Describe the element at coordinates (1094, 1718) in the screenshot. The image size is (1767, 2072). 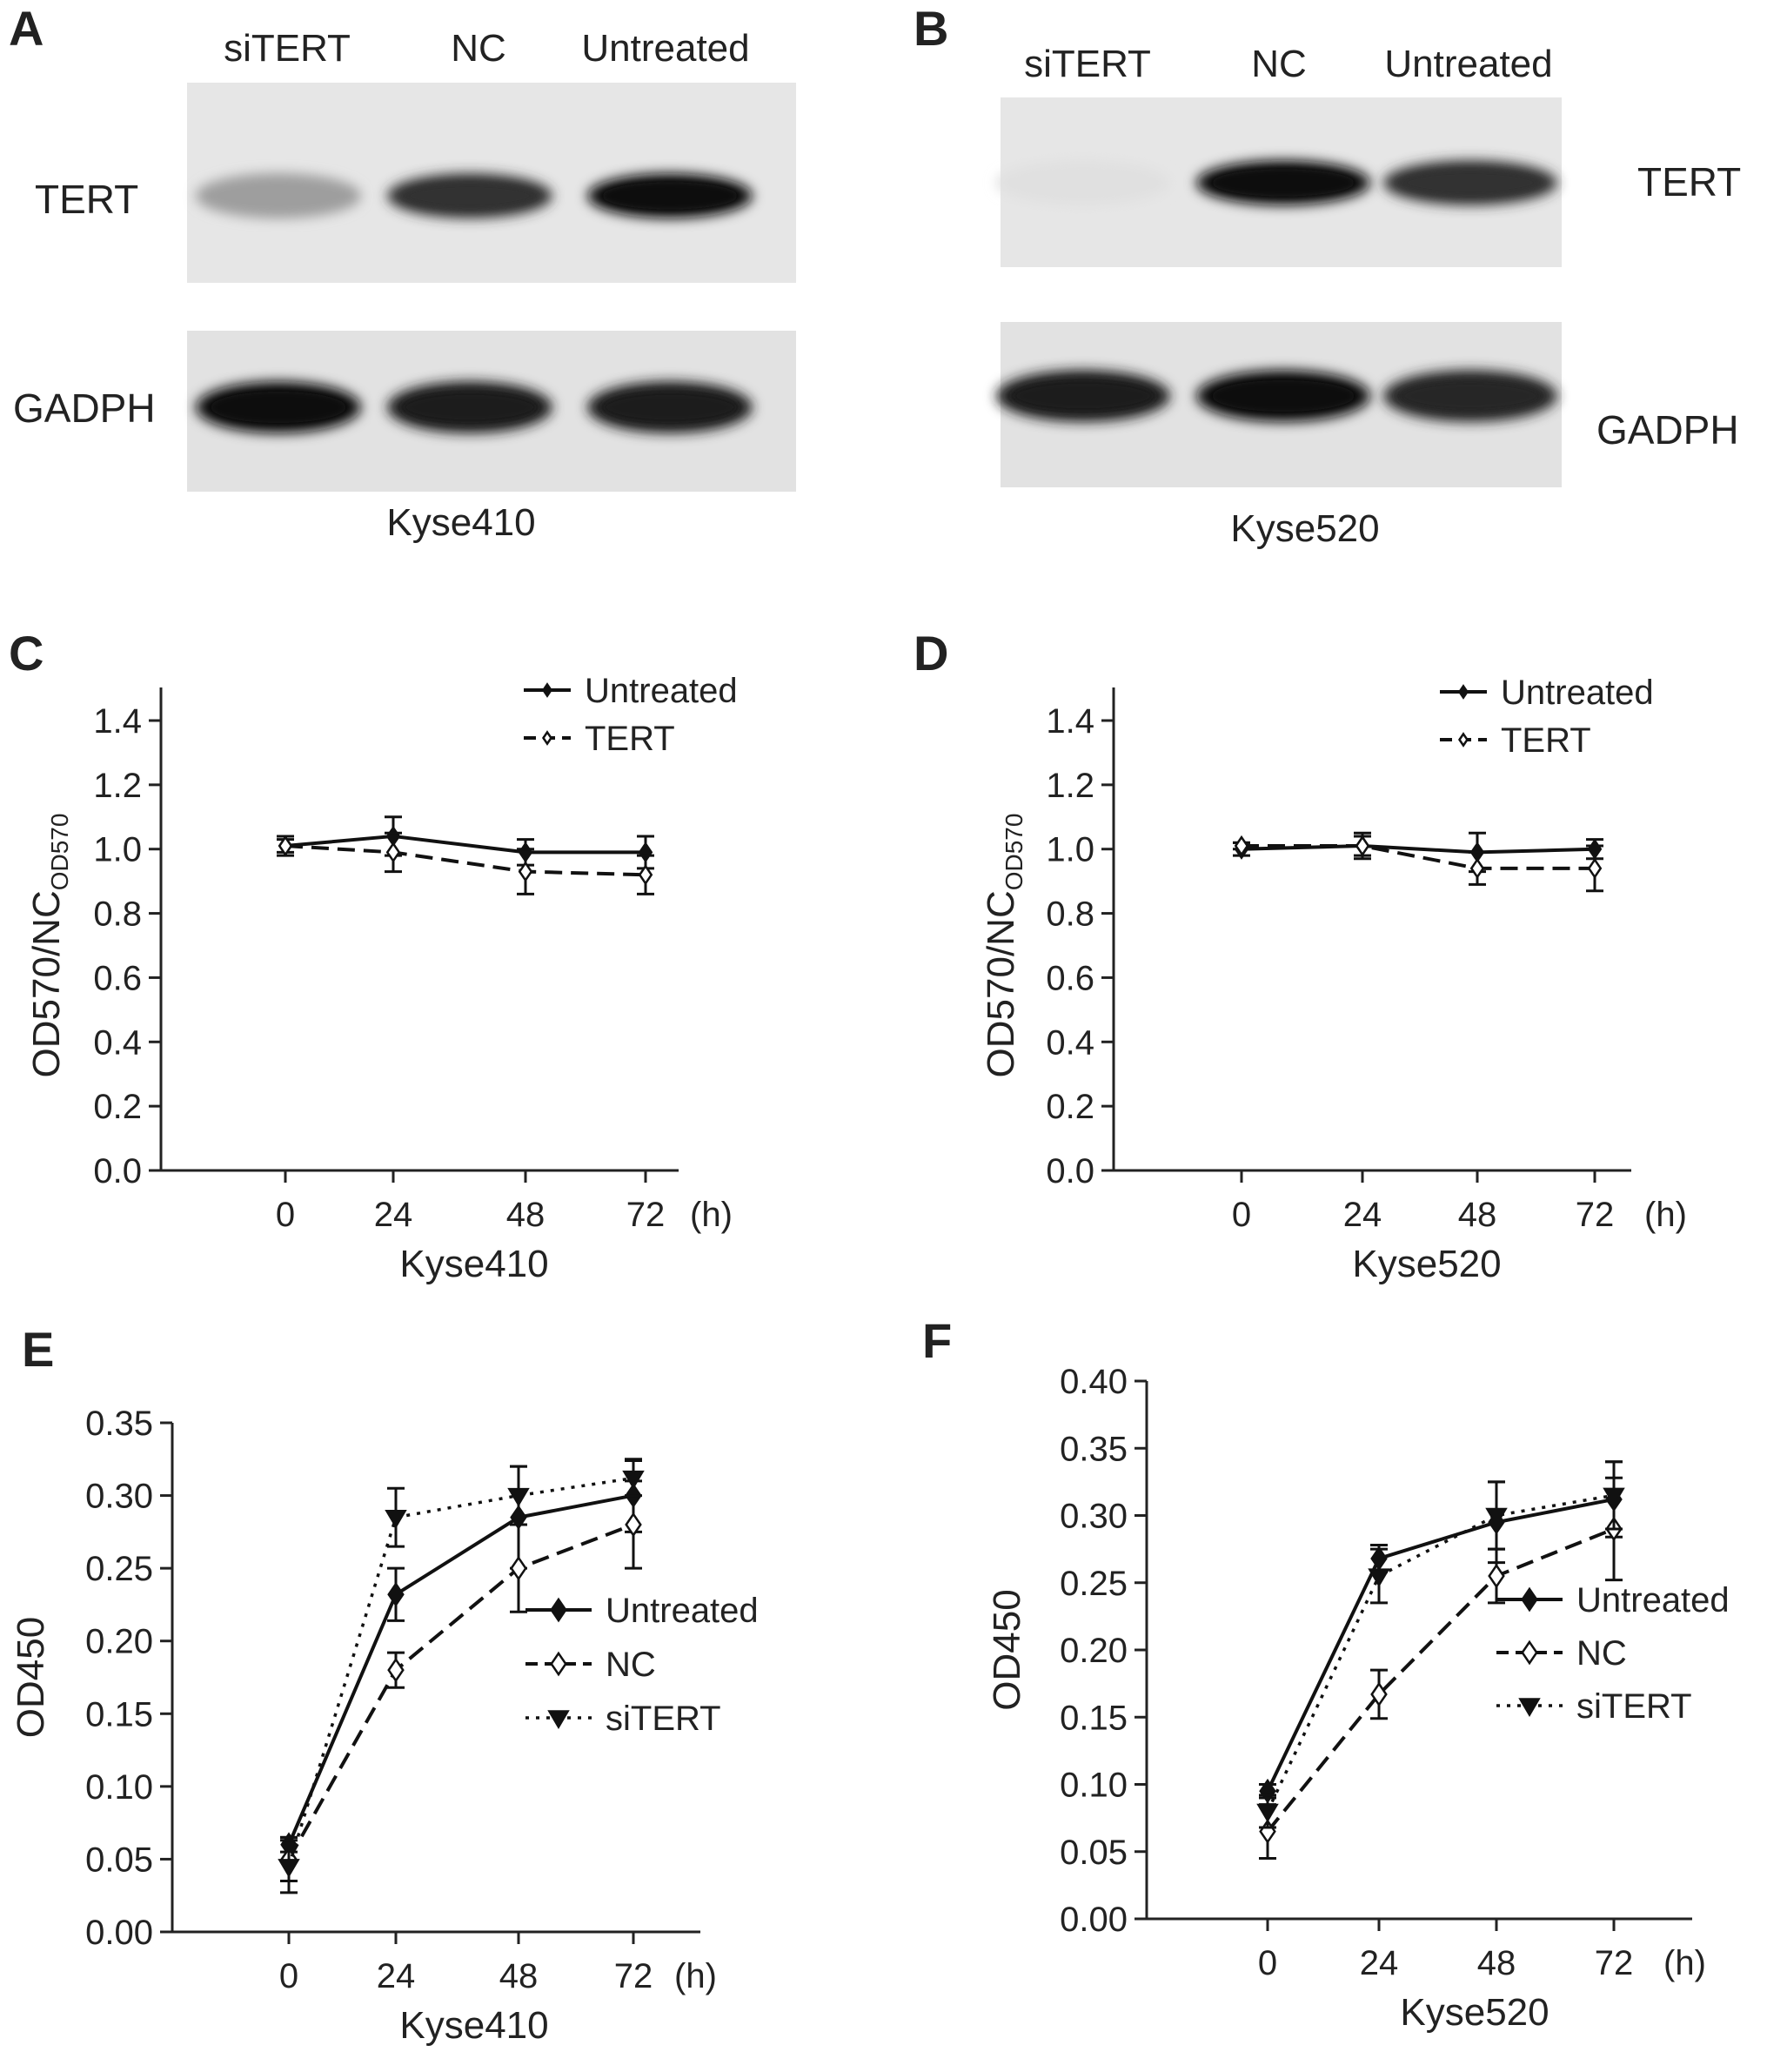
I see `y-tick-label: 0.15` at that location.